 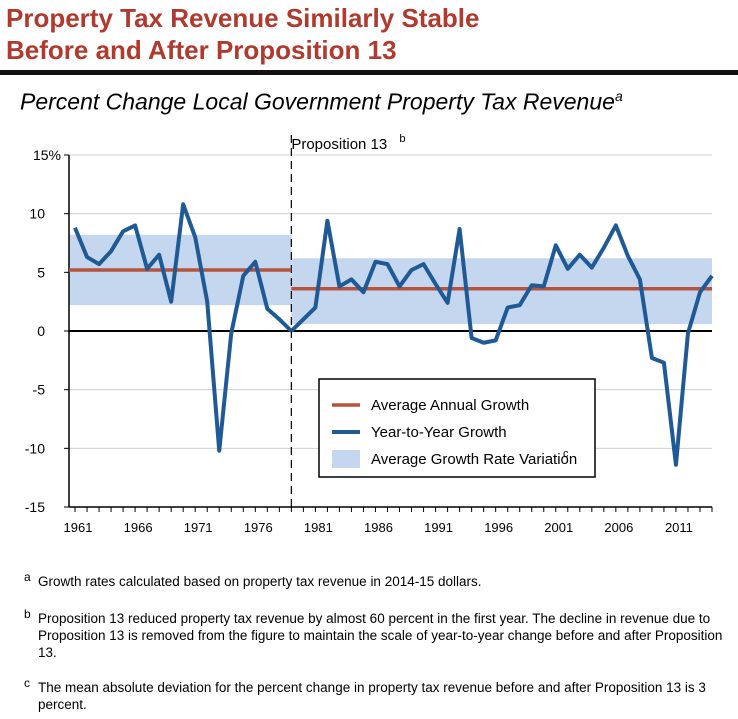 I want to click on subtitle-footnote-mark: a, so click(x=618, y=96).